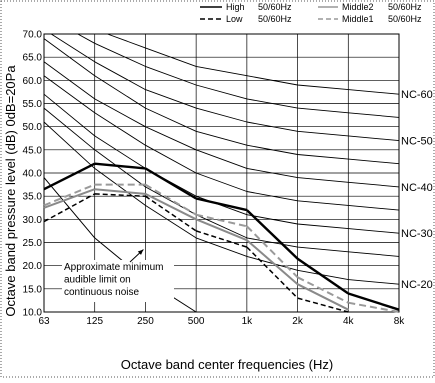  What do you see at coordinates (298, 321) in the screenshot?
I see `x-tick-label: 2k` at bounding box center [298, 321].